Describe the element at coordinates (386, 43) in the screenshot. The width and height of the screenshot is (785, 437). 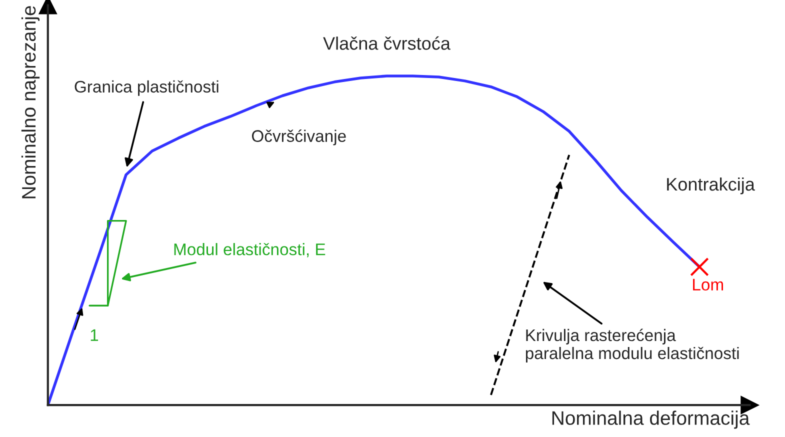
I see `text: Vlačna čvrstoća` at that location.